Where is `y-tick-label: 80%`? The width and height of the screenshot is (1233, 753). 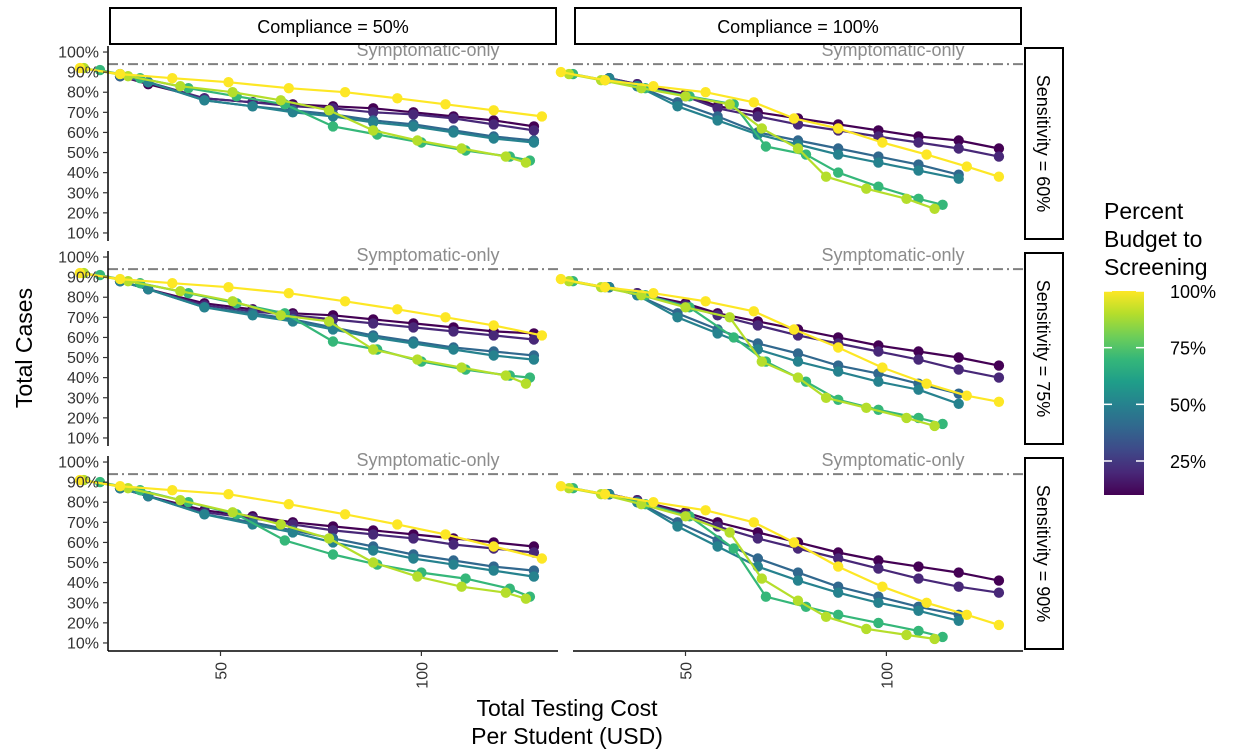
y-tick-label: 80% is located at coordinates (83, 298).